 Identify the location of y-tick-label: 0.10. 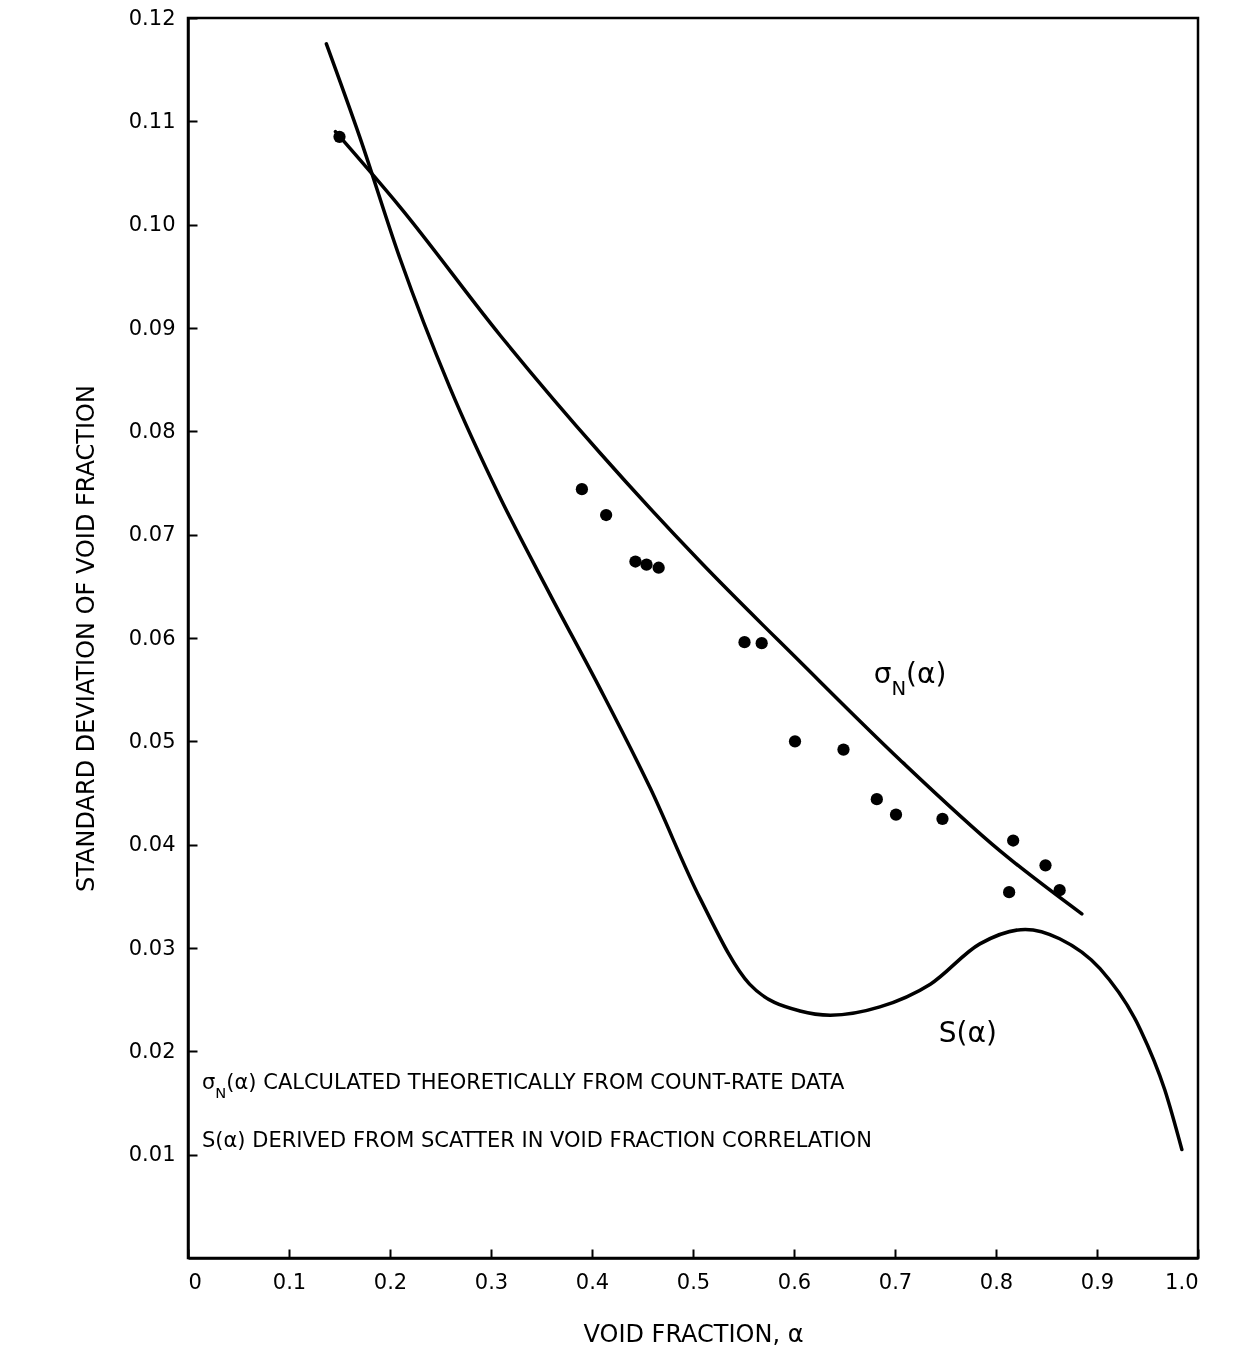
(152, 224).